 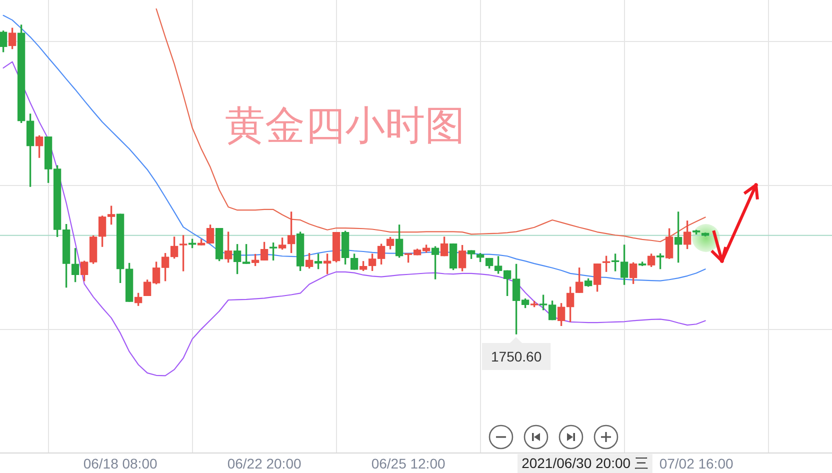 I want to click on annotation: 1750.60, so click(x=516, y=356).